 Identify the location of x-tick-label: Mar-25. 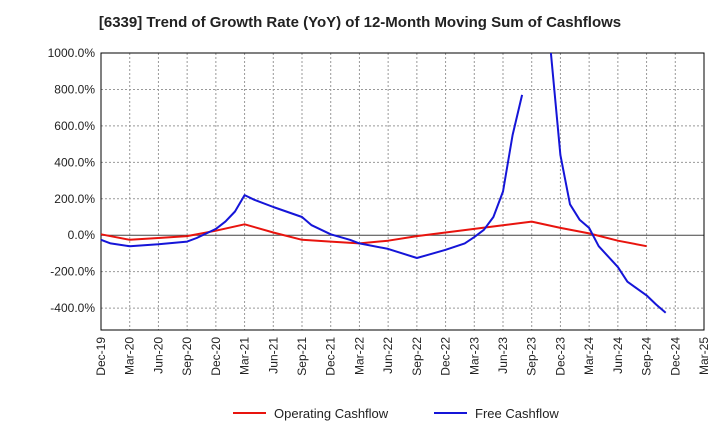
(704, 356).